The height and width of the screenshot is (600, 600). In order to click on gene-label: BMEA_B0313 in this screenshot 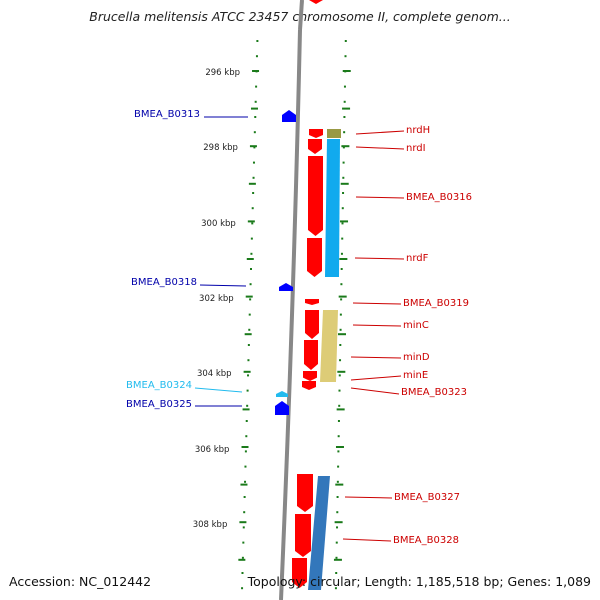, I will do `click(167, 114)`.